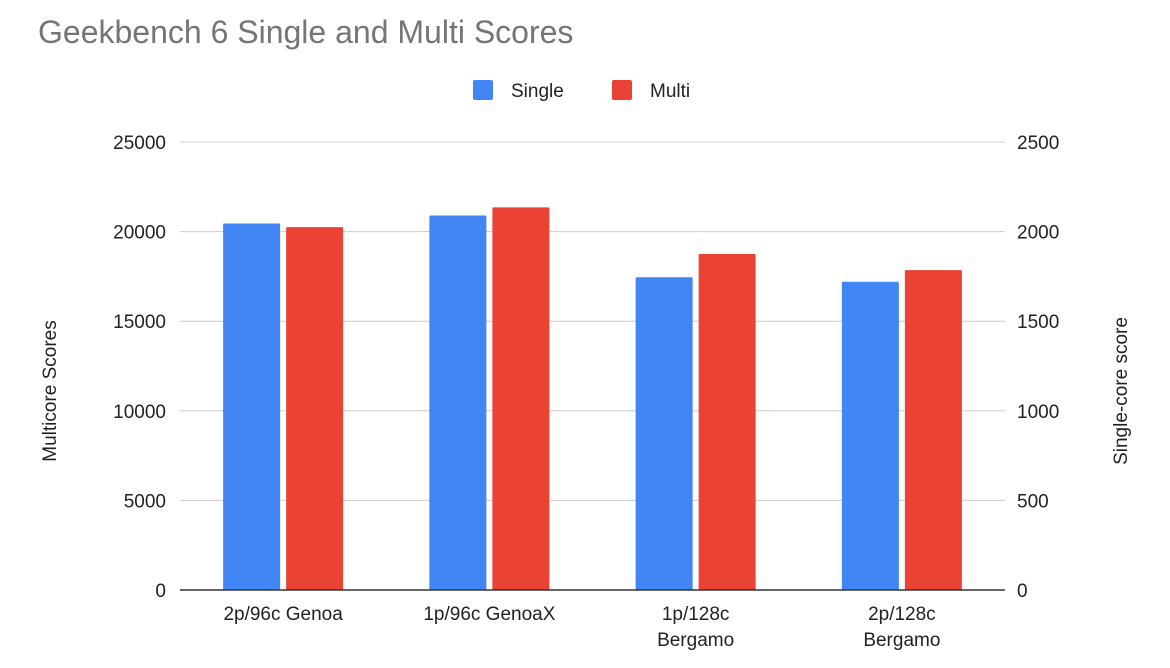 This screenshot has width=1170, height=668. I want to click on category-label: 1p/128c, so click(696, 614).